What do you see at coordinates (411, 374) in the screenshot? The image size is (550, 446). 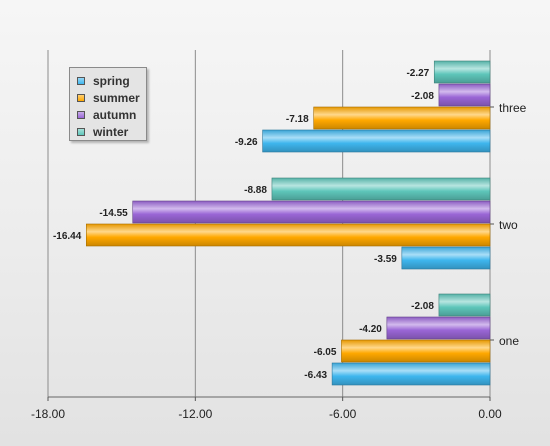 I see `bar-spring-one` at bounding box center [411, 374].